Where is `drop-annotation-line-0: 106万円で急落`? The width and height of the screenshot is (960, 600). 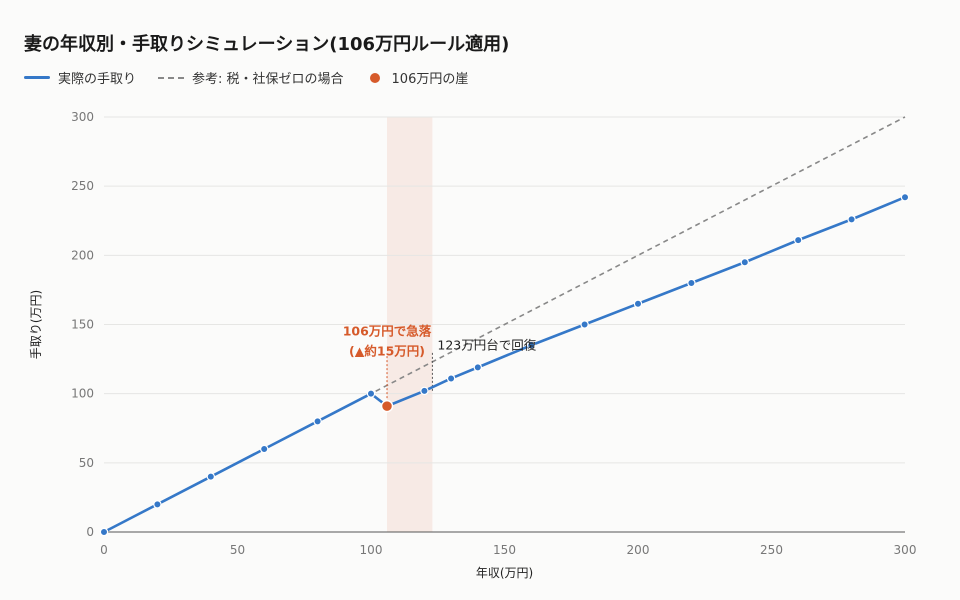
drop-annotation-line-0: 106万円で急落 is located at coordinates (387, 330).